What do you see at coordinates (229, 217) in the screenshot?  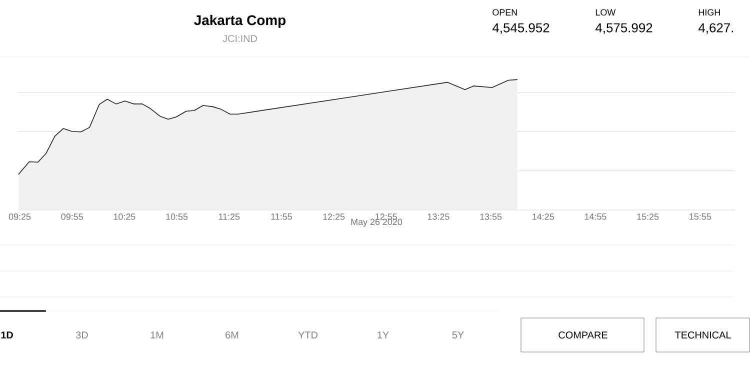 I see `x-tick-label: 11:25` at bounding box center [229, 217].